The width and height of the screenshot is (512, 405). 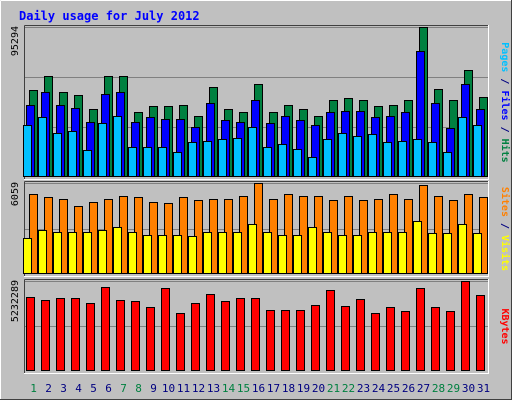 What do you see at coordinates (363, 388) in the screenshot?
I see `day-label-23: 23` at bounding box center [363, 388].